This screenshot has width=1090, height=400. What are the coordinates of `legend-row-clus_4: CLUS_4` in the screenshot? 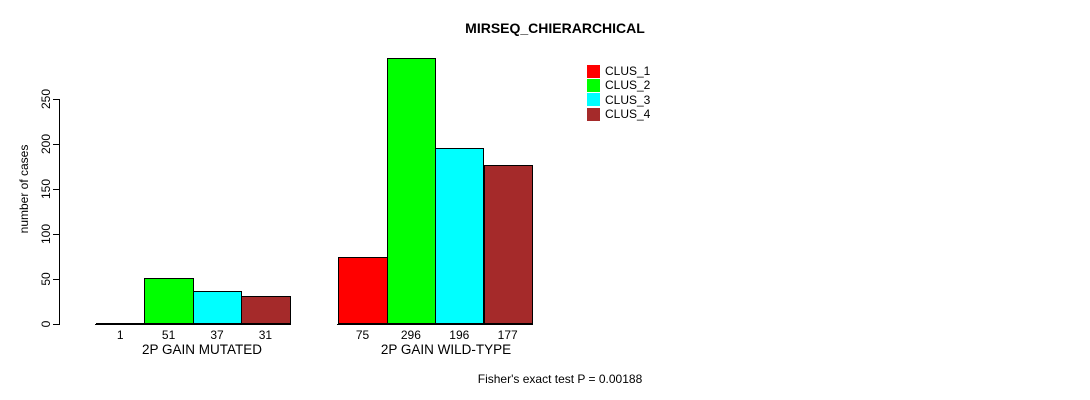 It's located at (618, 114).